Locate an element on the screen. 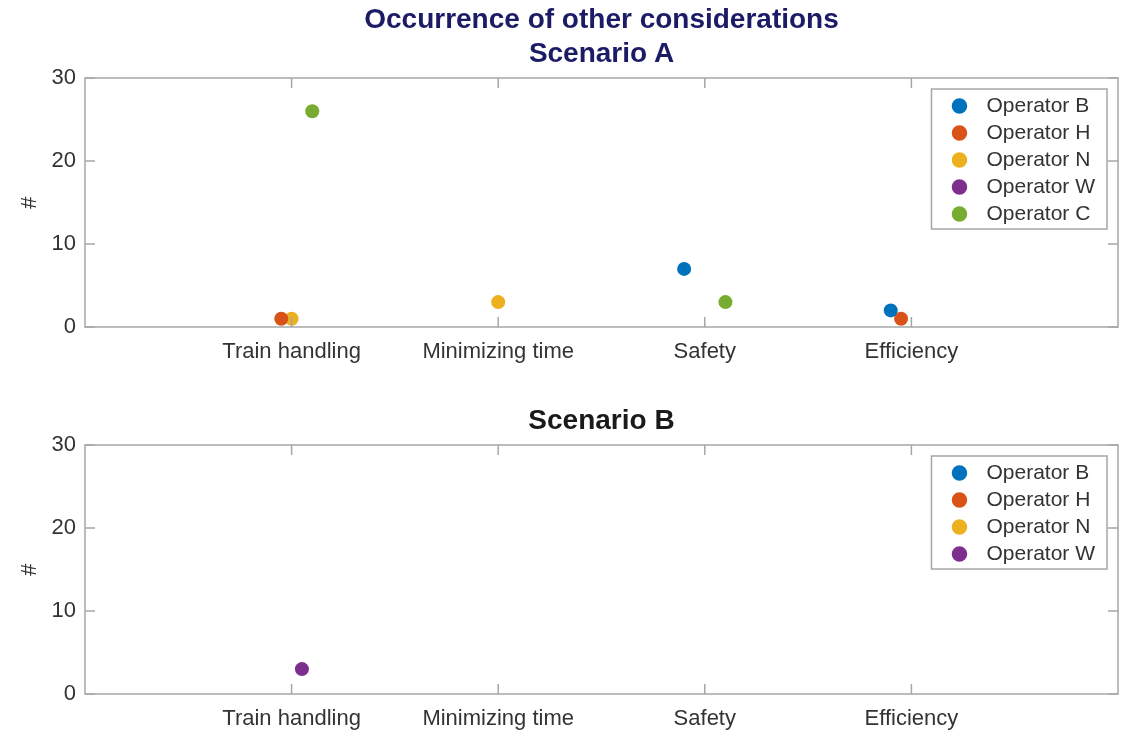 Image resolution: width=1125 pixels, height=736 pixels. chart-title: Scenario B is located at coordinates (601, 419).